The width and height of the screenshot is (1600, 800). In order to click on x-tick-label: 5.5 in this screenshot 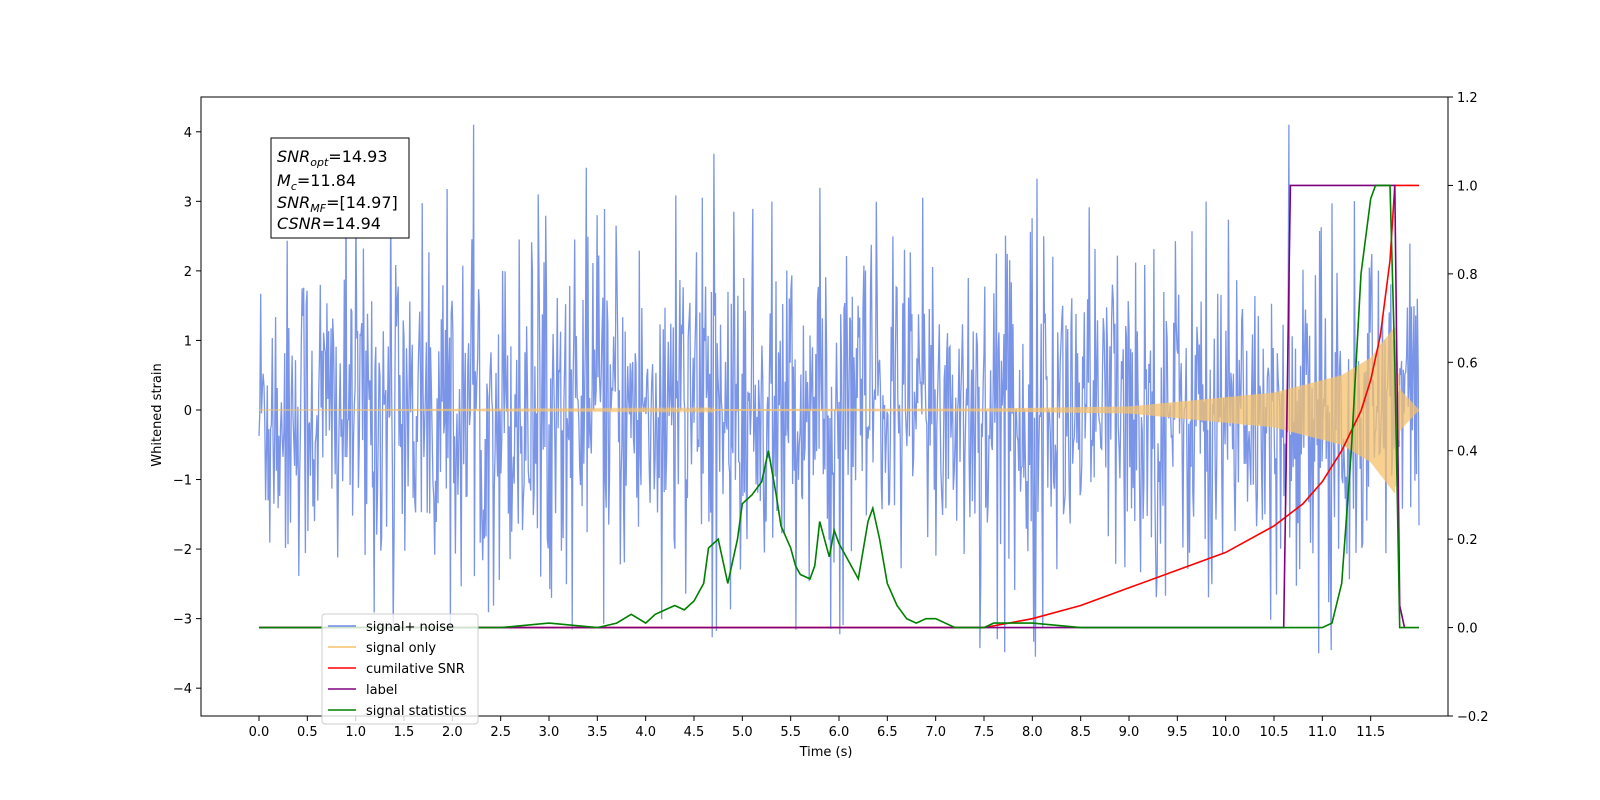, I will do `click(790, 732)`.